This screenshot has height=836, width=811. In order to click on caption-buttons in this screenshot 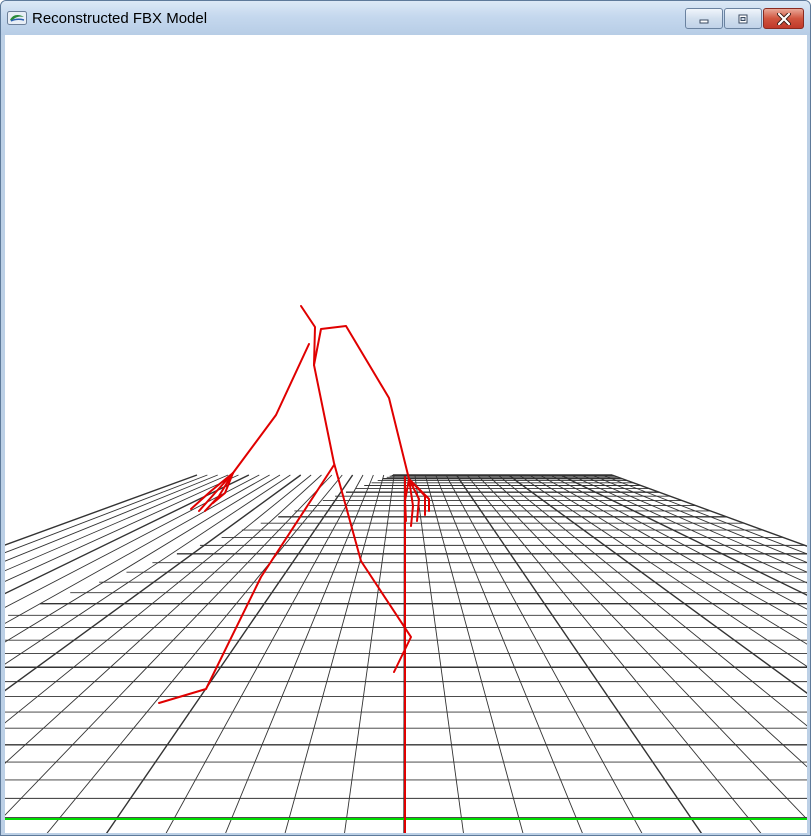, I will do `click(744, 18)`.